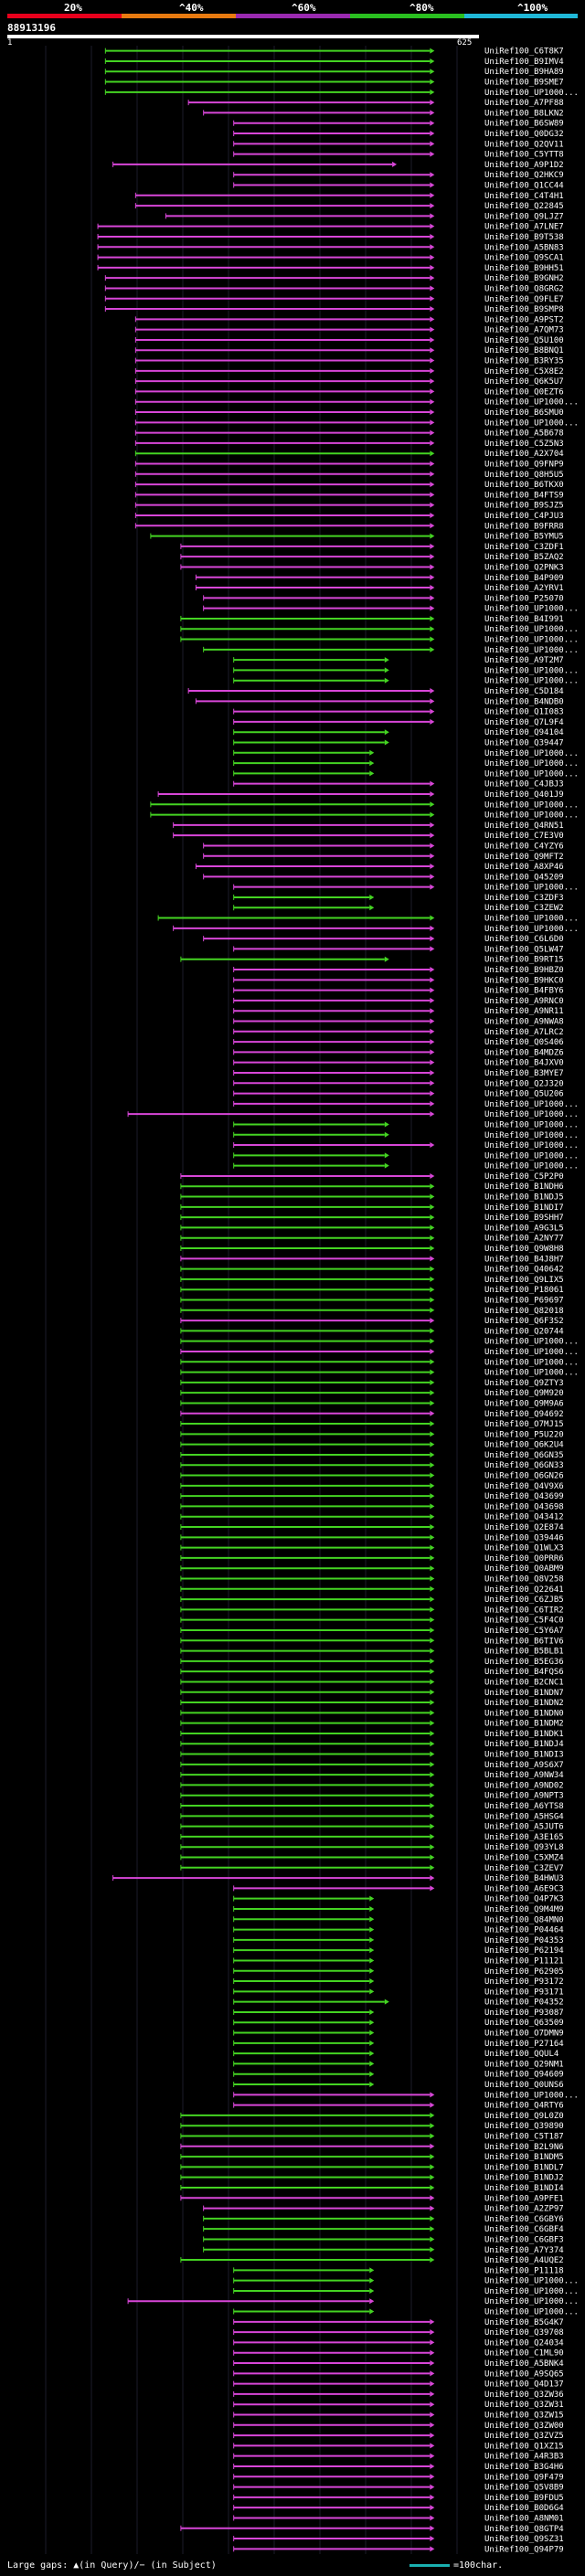 The height and width of the screenshot is (2576, 585). What do you see at coordinates (524, 619) in the screenshot?
I see `hit-label: UniRef100_B4I991` at bounding box center [524, 619].